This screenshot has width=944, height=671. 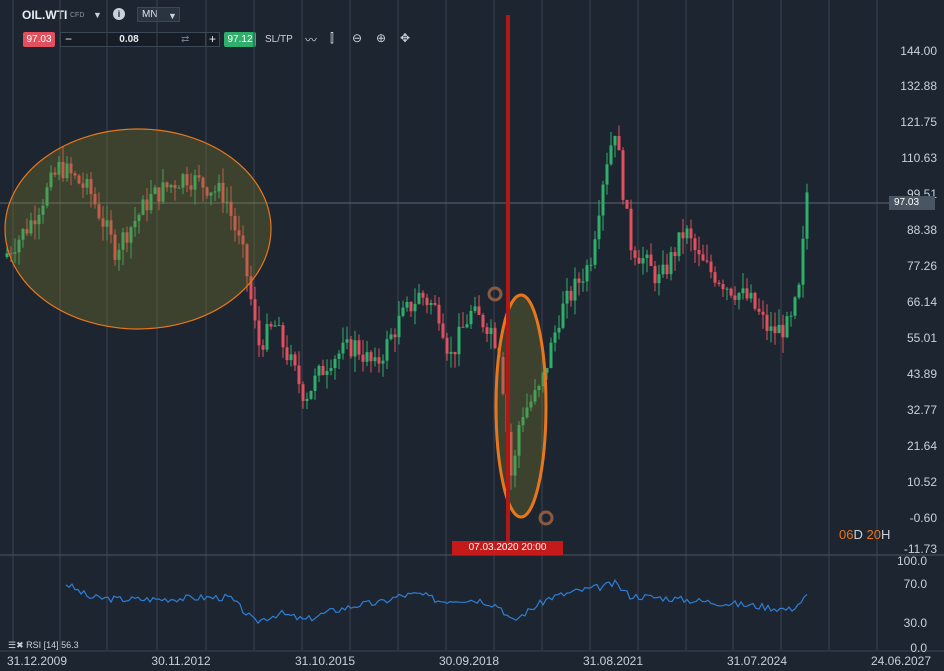 What do you see at coordinates (405, 38) in the screenshot?
I see `crosshair-move-icon: ✥` at bounding box center [405, 38].